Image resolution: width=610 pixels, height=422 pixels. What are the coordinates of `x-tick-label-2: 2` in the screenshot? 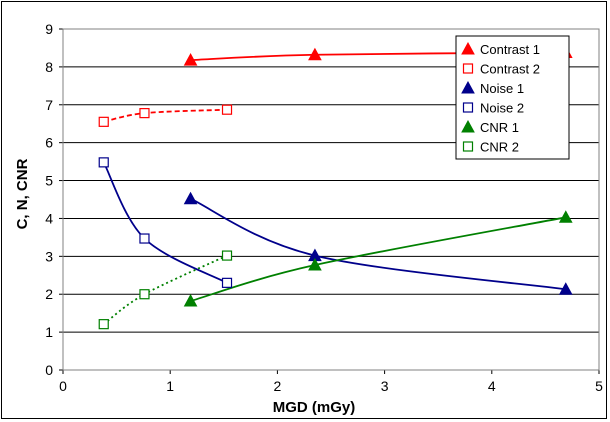 It's located at (278, 386).